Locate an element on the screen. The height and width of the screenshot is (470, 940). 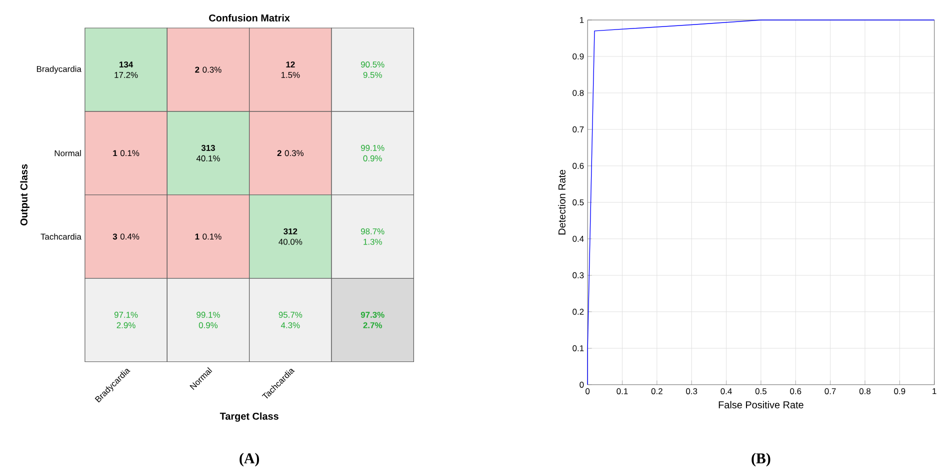
text: 97.1% 2.9% is located at coordinates (126, 320).